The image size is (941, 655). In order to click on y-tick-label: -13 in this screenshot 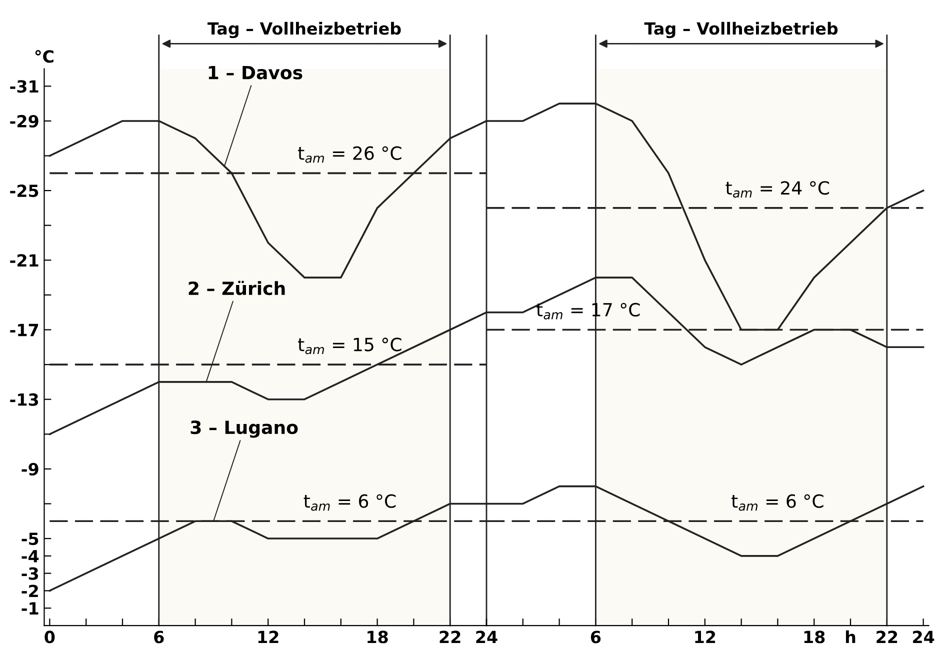, I will do `click(24, 399)`.